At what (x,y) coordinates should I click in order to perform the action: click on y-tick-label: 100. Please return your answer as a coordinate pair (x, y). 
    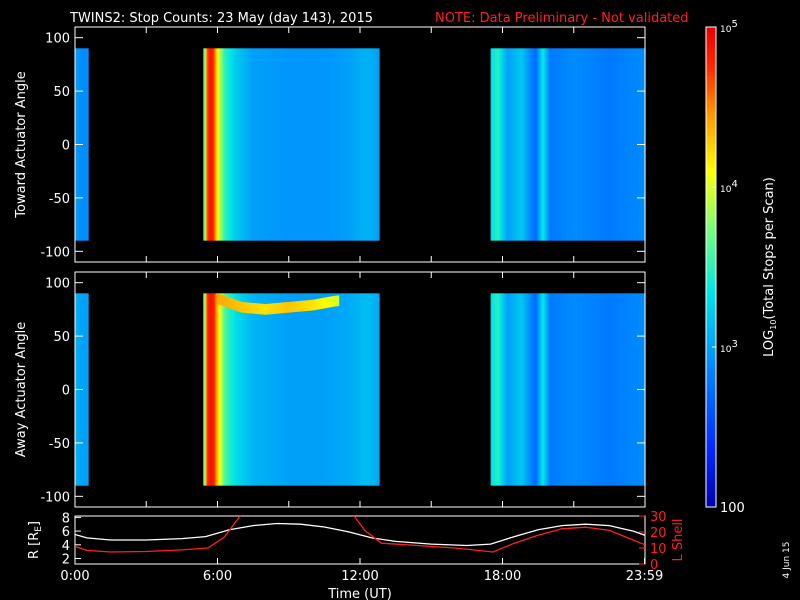
    Looking at the image, I should click on (57, 39).